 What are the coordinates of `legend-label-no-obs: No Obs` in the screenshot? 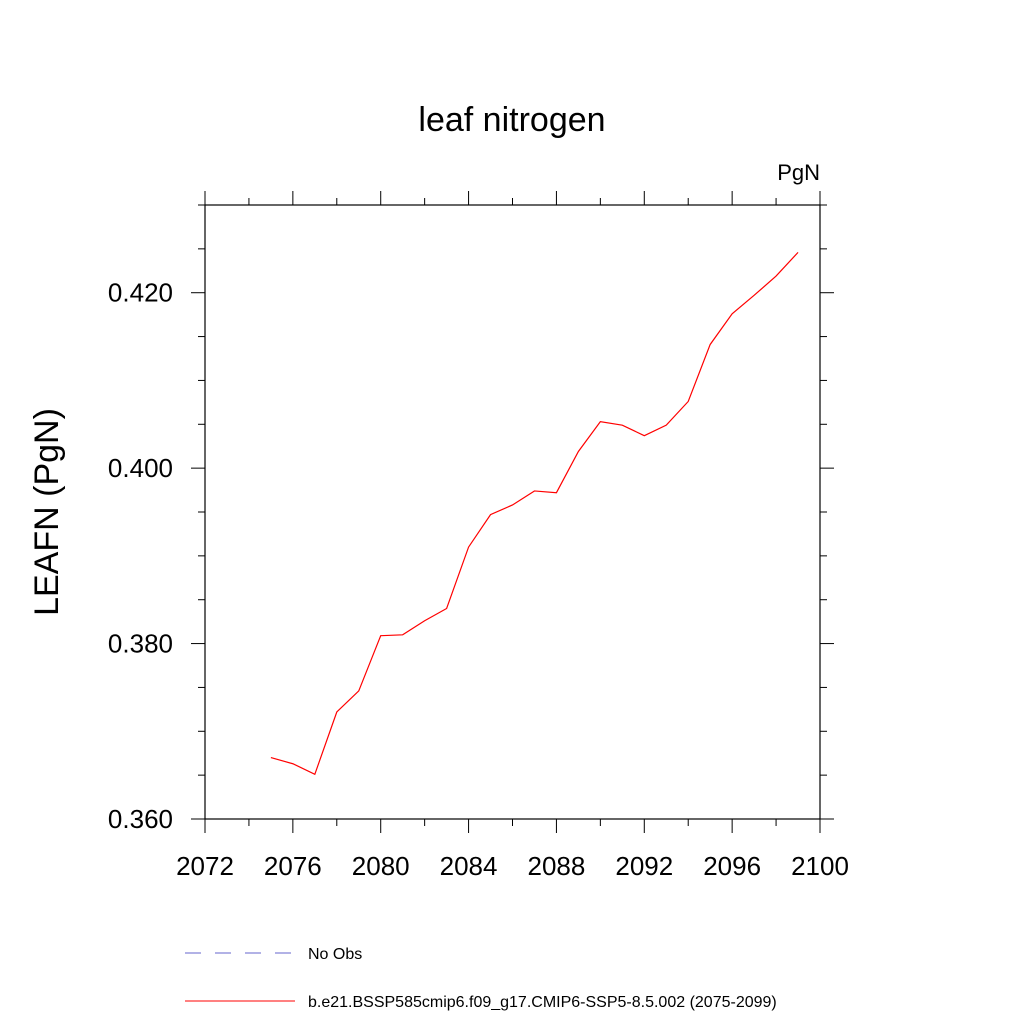 It's located at (335, 954).